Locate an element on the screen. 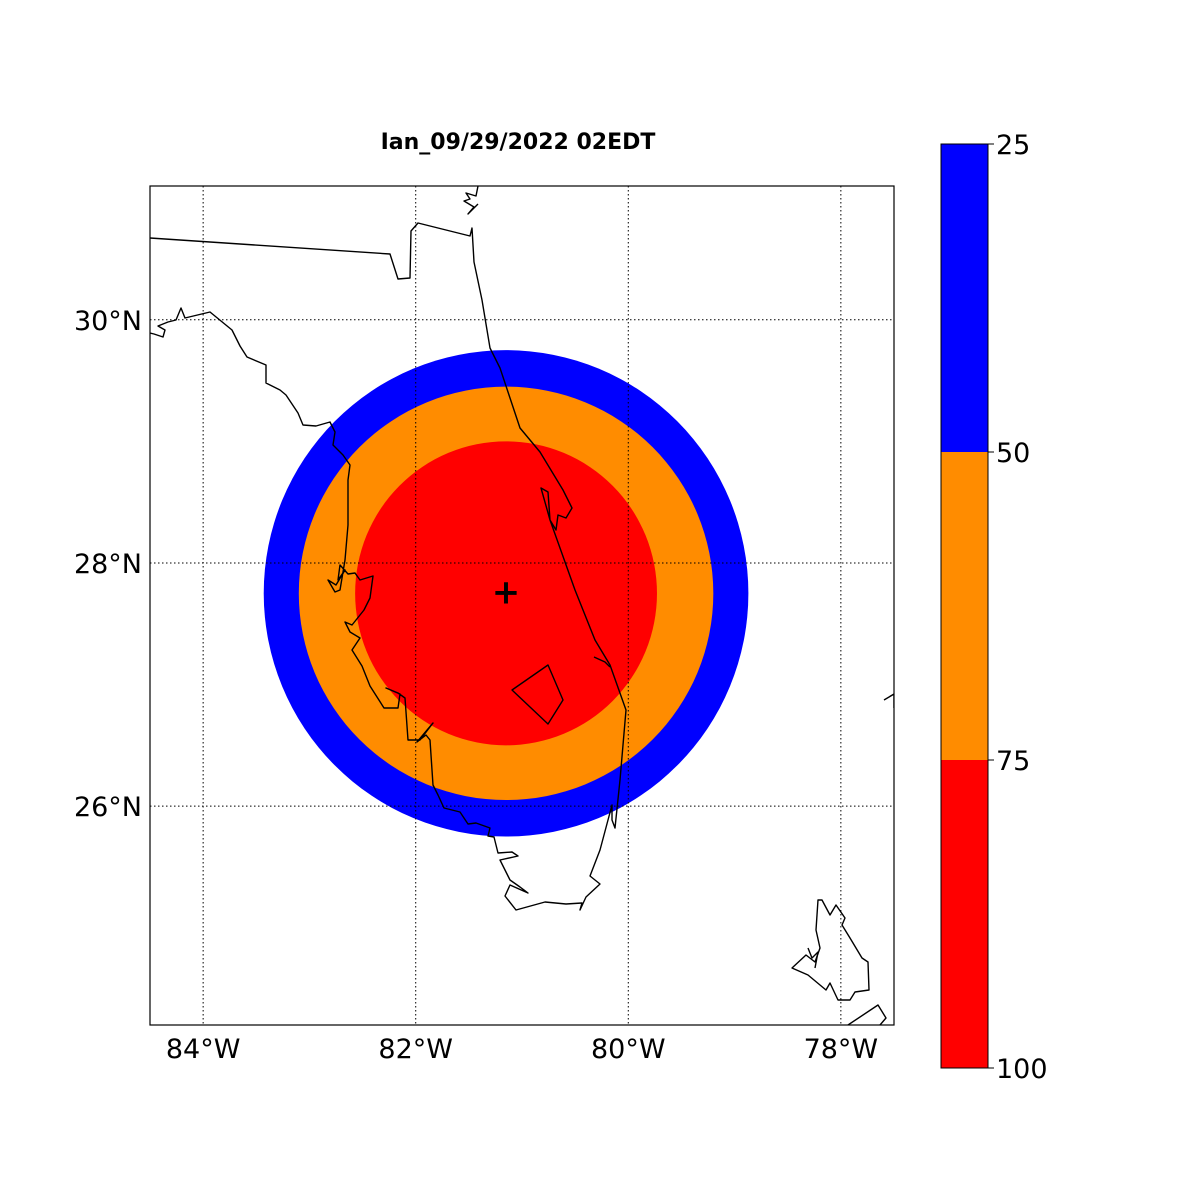  colorbar-frame is located at coordinates (964, 606).